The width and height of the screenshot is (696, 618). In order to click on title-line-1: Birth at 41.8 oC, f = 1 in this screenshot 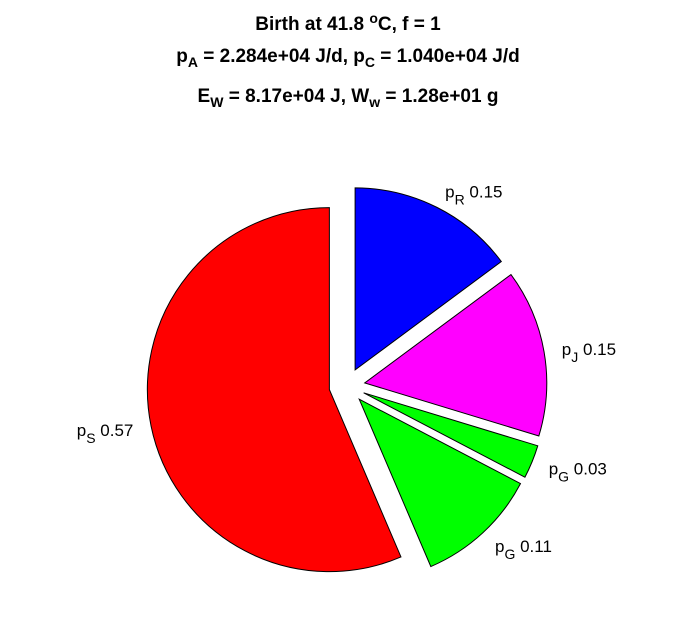, I will do `click(348, 23)`.